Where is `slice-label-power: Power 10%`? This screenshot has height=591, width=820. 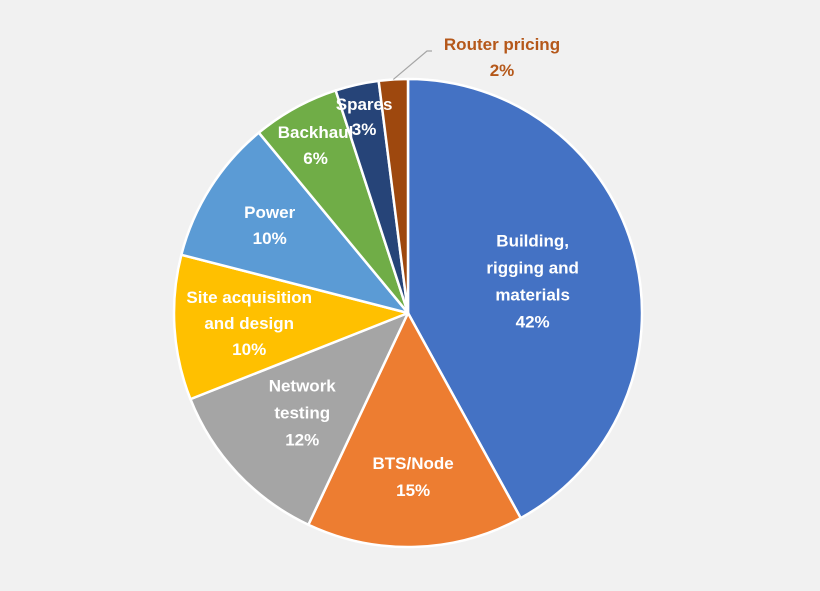
slice-label-power: Power 10% is located at coordinates (269, 225).